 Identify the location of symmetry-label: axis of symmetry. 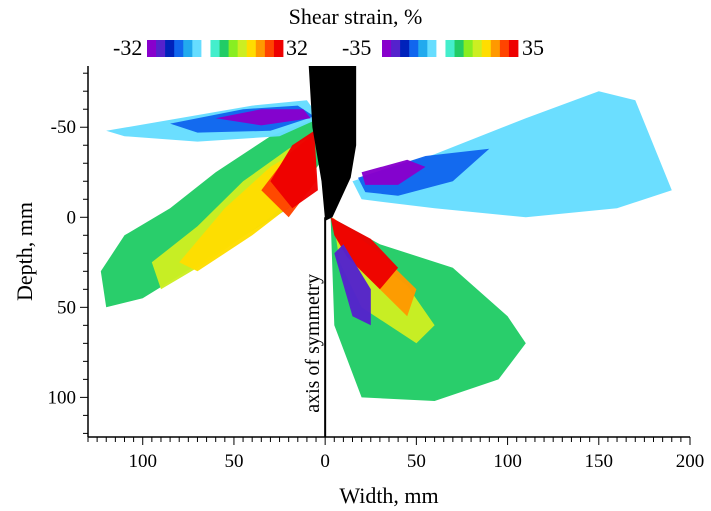
(313, 343).